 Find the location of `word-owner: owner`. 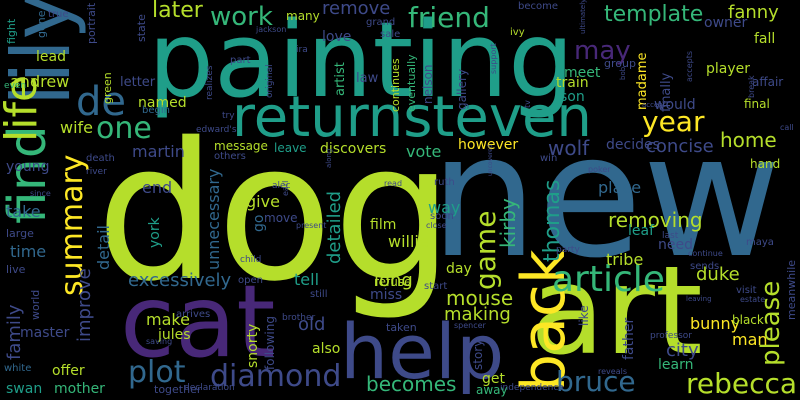

word-owner: owner is located at coordinates (726, 23).